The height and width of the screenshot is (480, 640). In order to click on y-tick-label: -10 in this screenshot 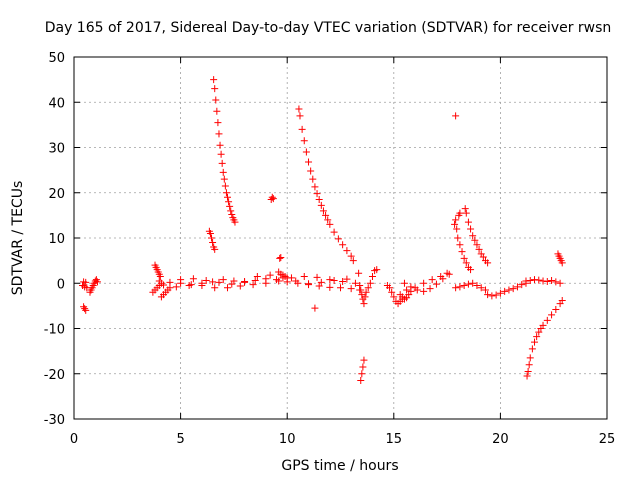, I will do `click(54, 330)`.